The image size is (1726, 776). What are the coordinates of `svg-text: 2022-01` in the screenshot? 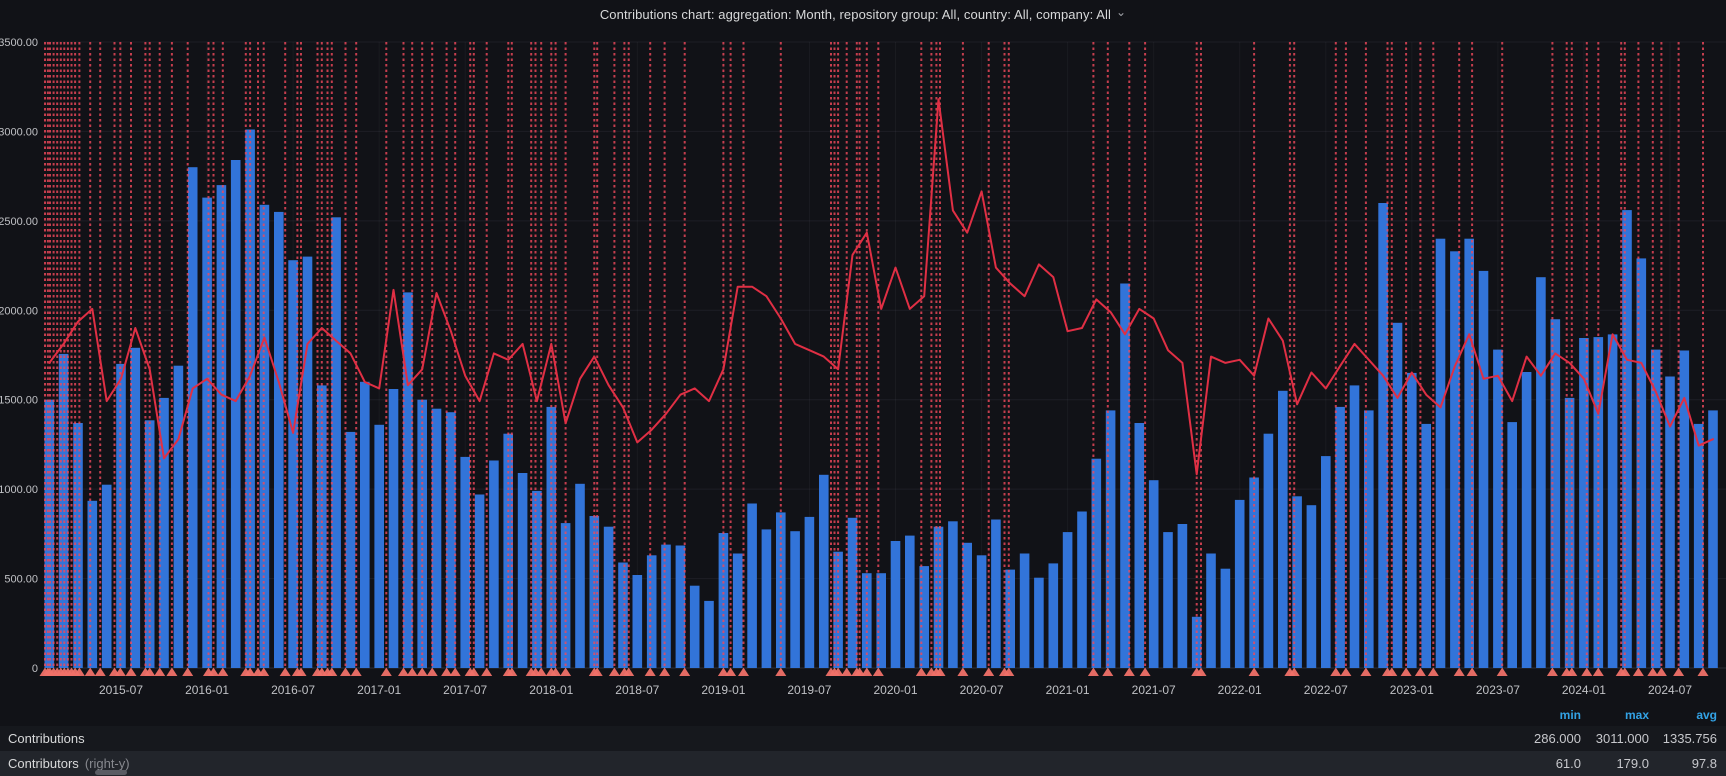 It's located at (1240, 690).